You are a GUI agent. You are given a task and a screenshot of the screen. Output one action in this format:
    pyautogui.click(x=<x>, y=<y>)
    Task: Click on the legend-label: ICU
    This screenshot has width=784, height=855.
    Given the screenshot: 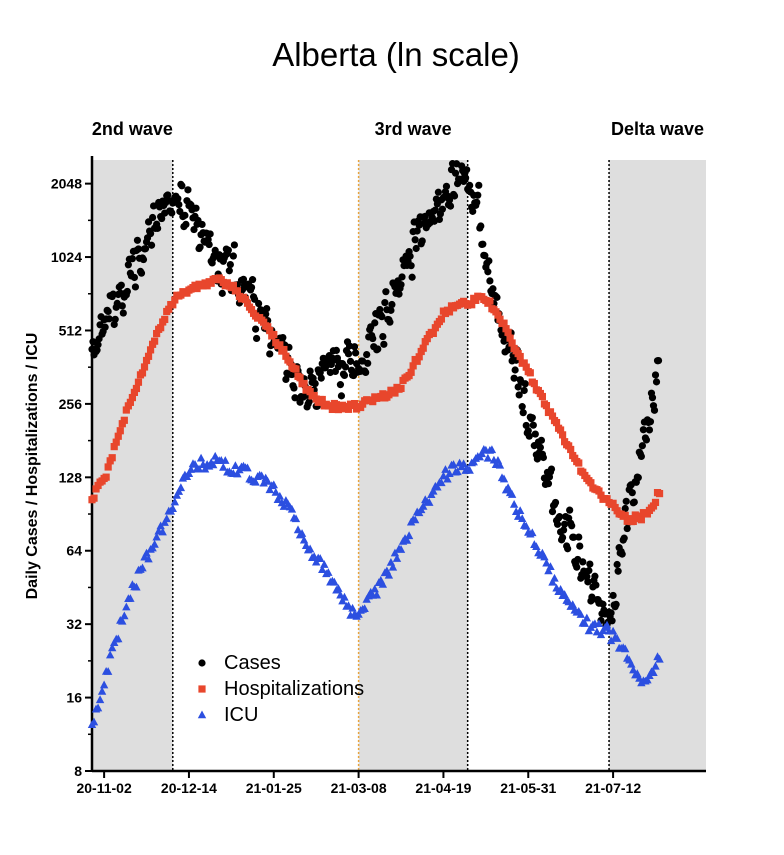 What is the action you would take?
    pyautogui.click(x=241, y=715)
    